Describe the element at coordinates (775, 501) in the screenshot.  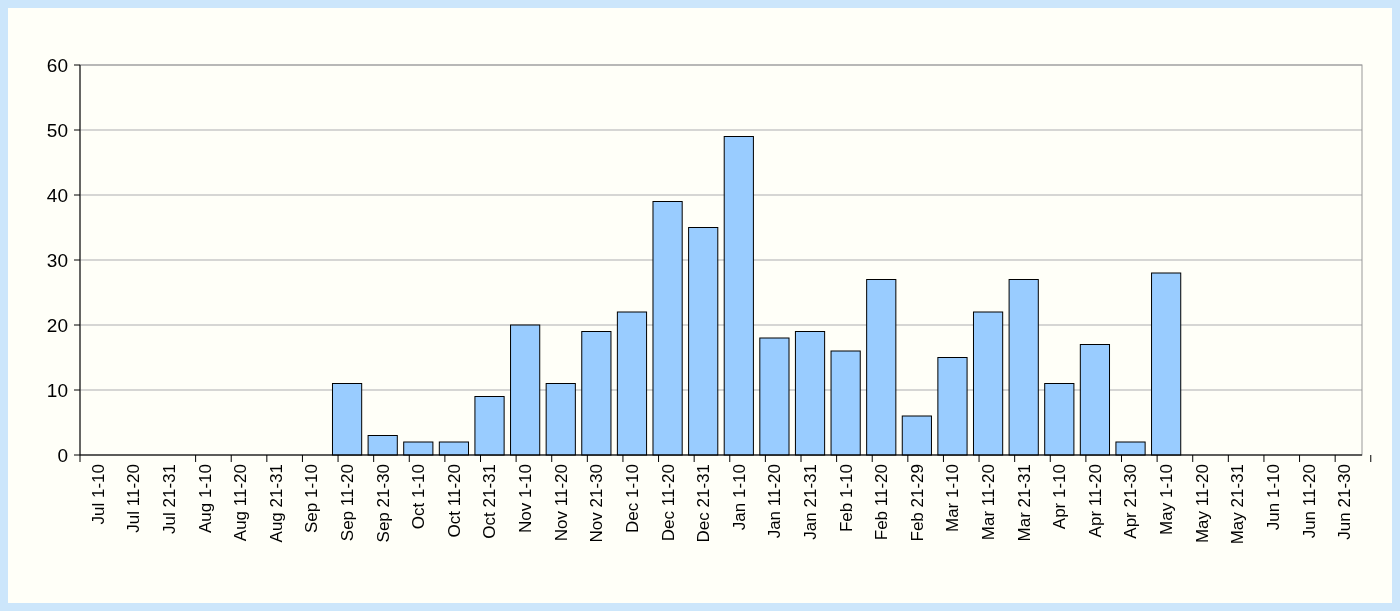
I see `x-tick-label: Jan 11-20` at that location.